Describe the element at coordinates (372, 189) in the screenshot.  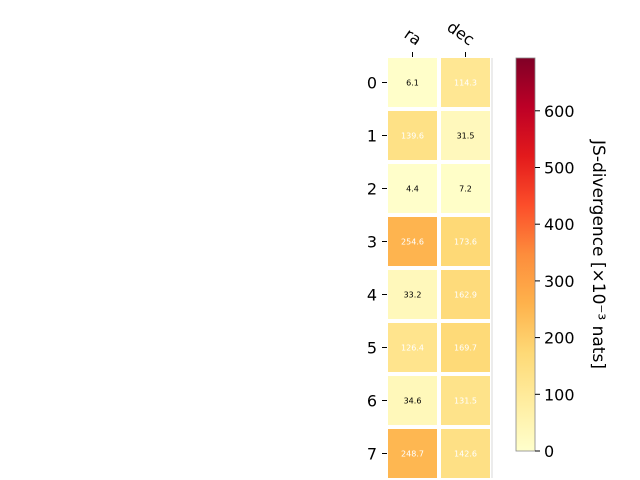
I see `y-tick-label: 2` at that location.